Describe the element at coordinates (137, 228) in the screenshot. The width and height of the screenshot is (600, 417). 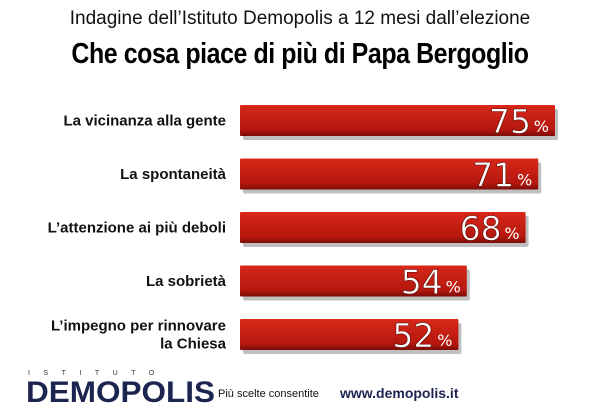
I see `category-label: L’attenzione ai più deboli` at that location.